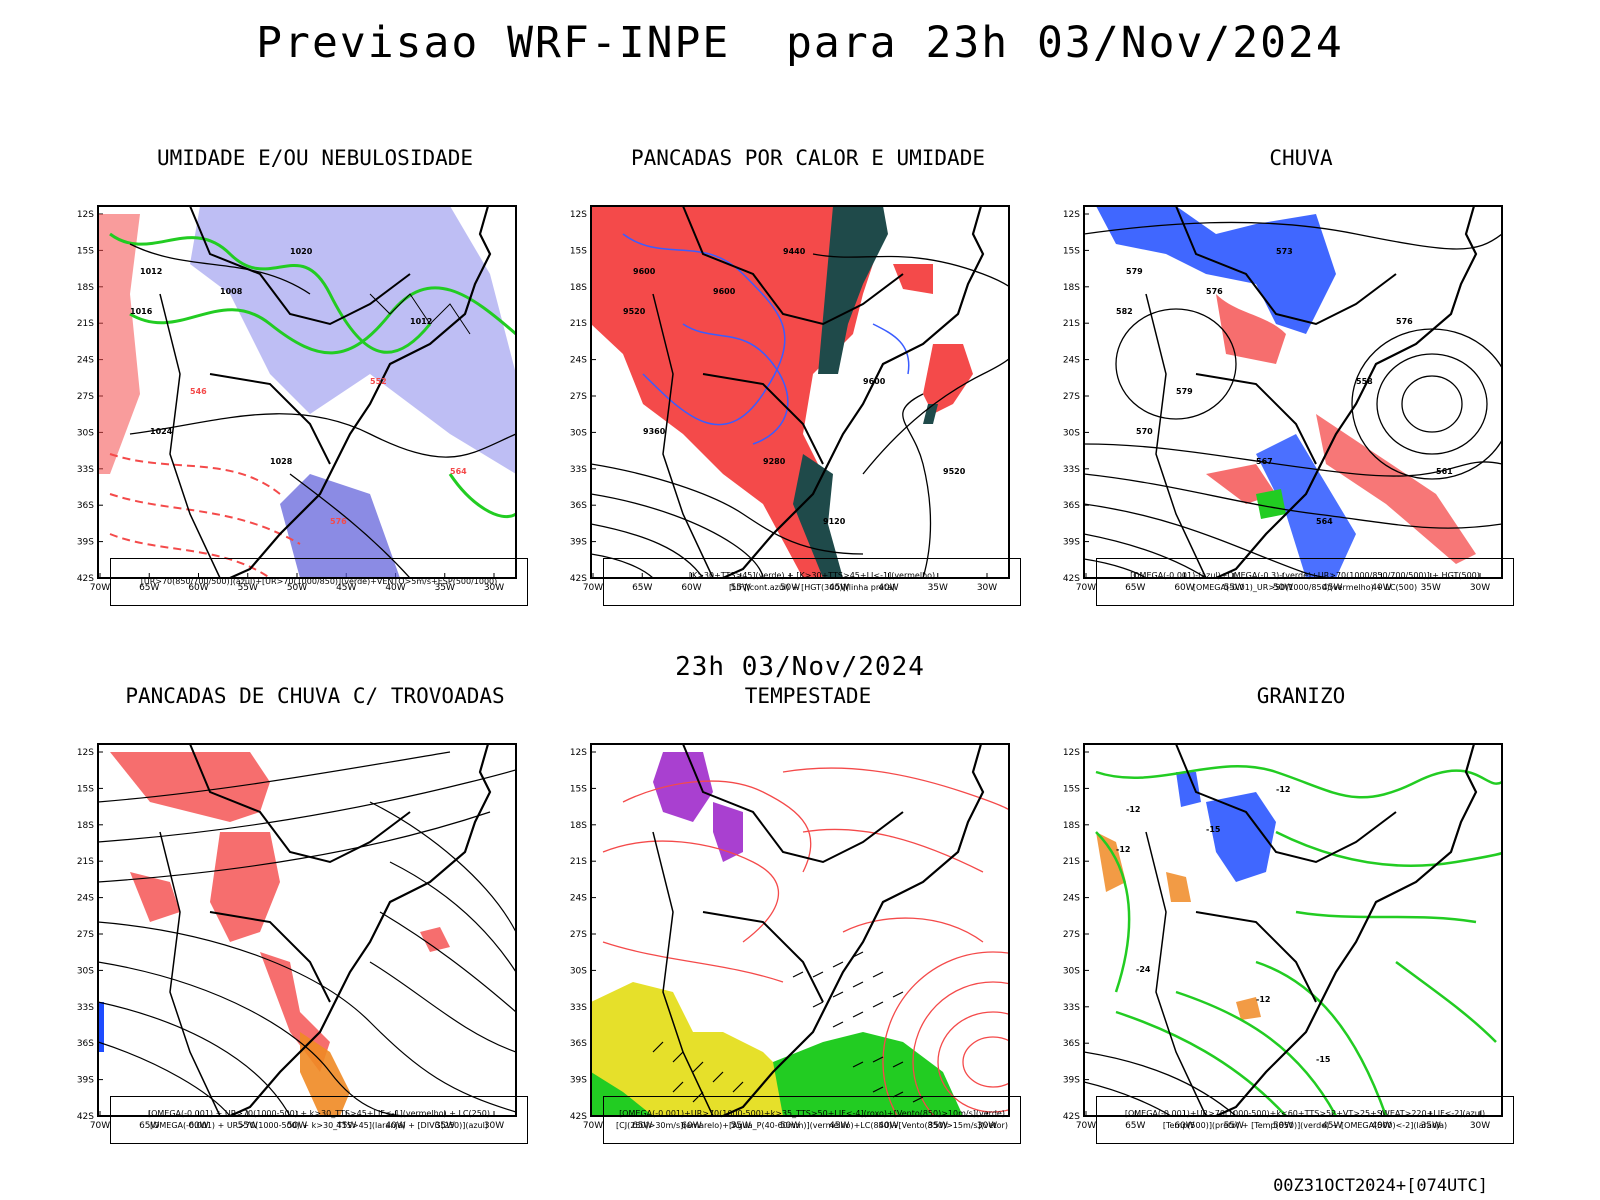 Image resolution: width=1600 pixels, height=1200 pixels. What do you see at coordinates (378, 381) in the screenshot?
I see `contour-label: 552` at bounding box center [378, 381].